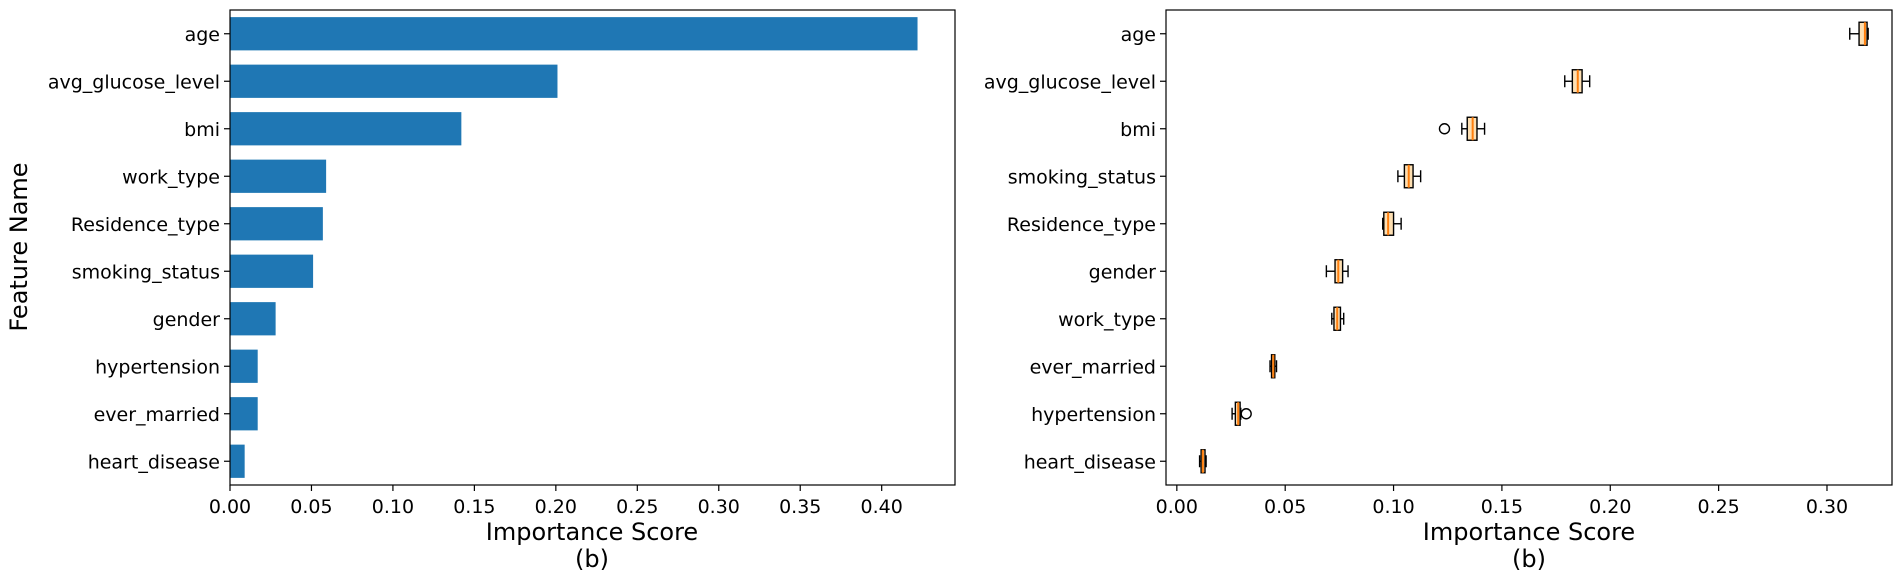 The width and height of the screenshot is (1901, 579). Describe the element at coordinates (882, 507) in the screenshot. I see `x-tick-label: 0.40` at that location.